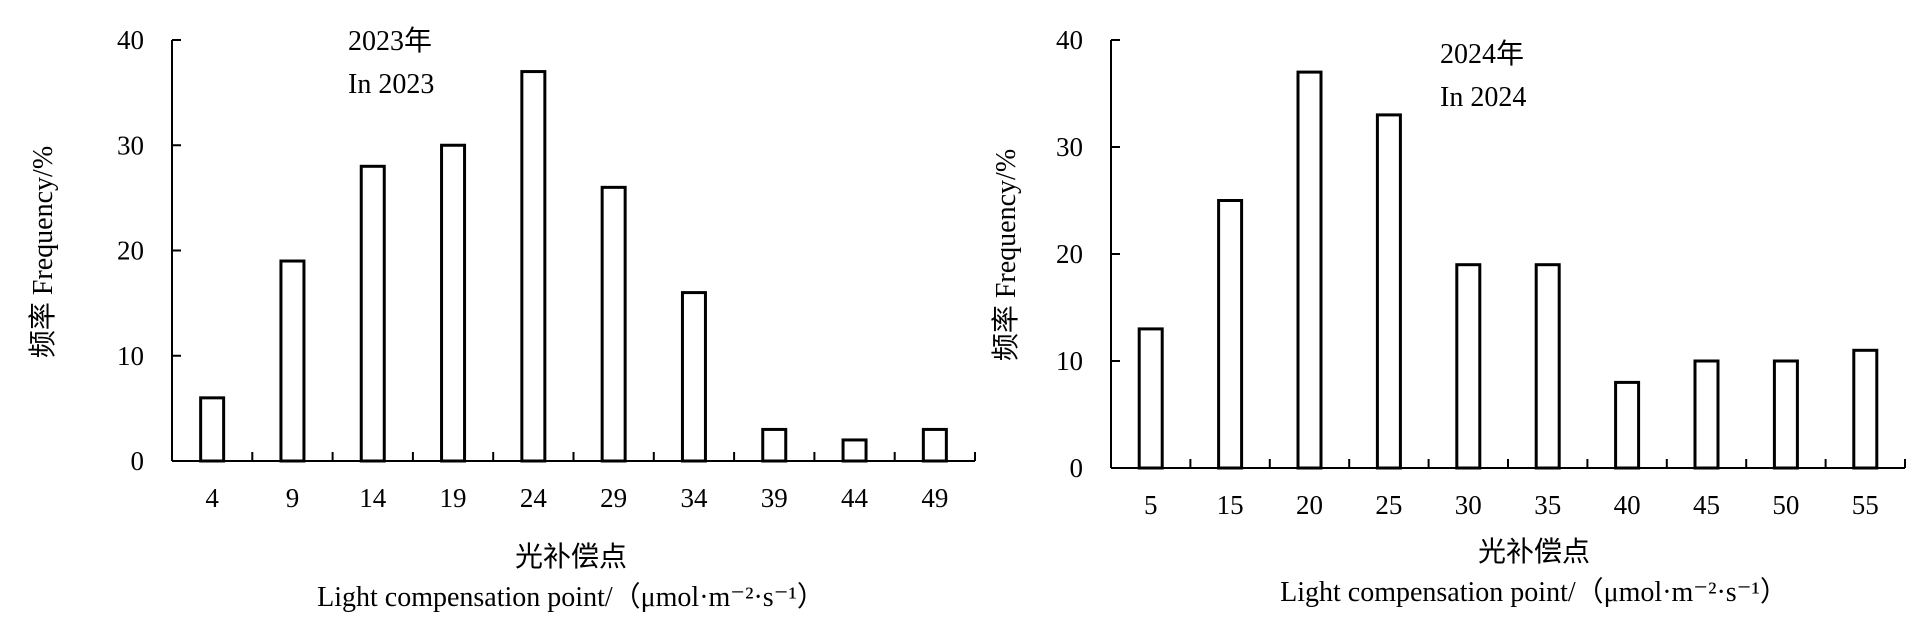  Describe the element at coordinates (293, 498) in the screenshot. I see `x-tick-label: 9` at that location.